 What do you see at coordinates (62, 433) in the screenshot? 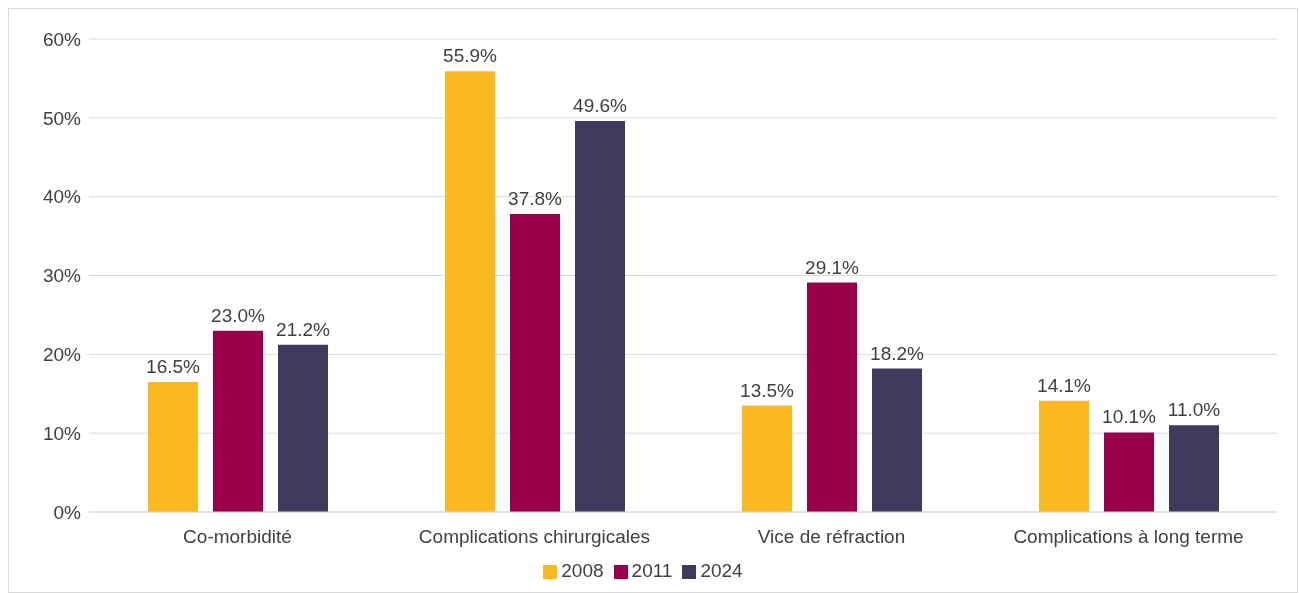
I see `y-tick-label: 10%` at bounding box center [62, 433].